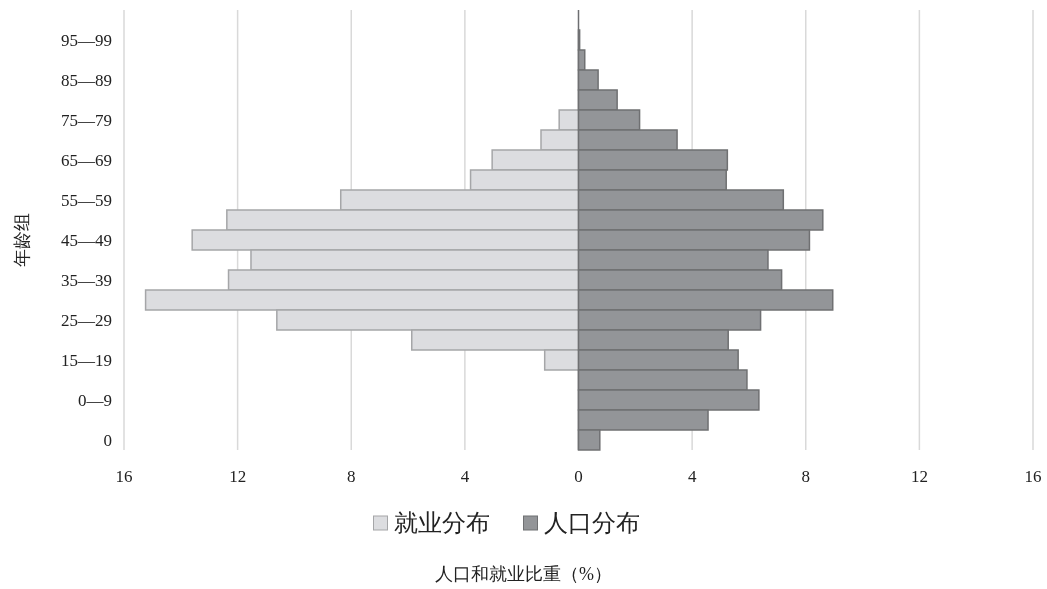 The width and height of the screenshot is (1047, 589). I want to click on legend-label: 人口分布, so click(591, 523).